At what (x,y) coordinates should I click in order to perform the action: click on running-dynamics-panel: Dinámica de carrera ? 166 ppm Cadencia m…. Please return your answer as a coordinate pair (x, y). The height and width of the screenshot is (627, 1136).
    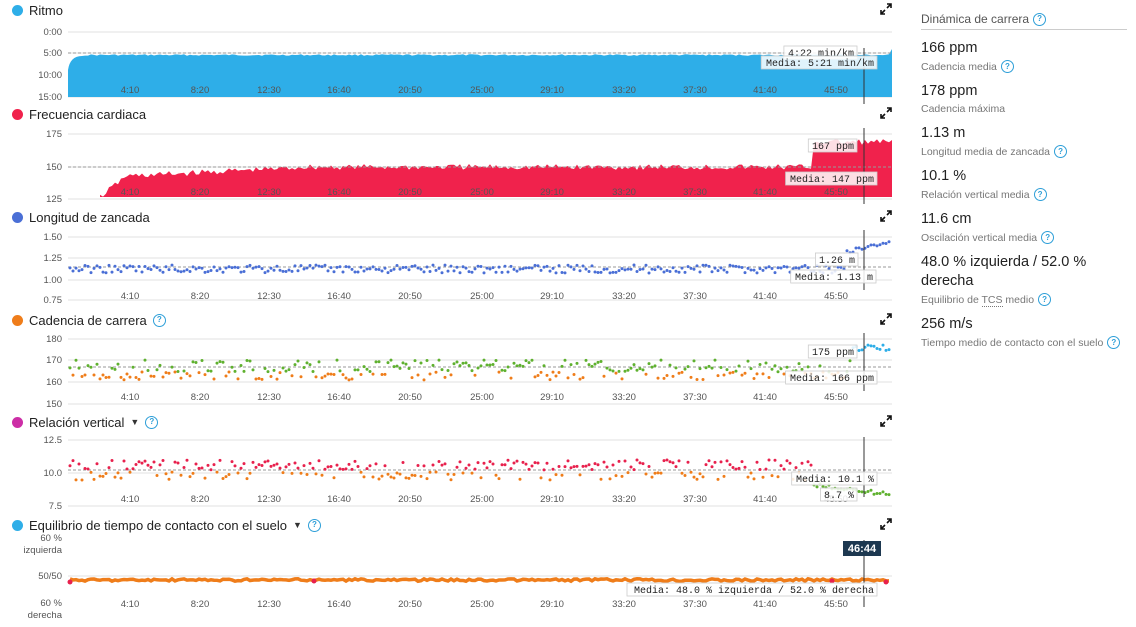
    Looking at the image, I should click on (1024, 178).